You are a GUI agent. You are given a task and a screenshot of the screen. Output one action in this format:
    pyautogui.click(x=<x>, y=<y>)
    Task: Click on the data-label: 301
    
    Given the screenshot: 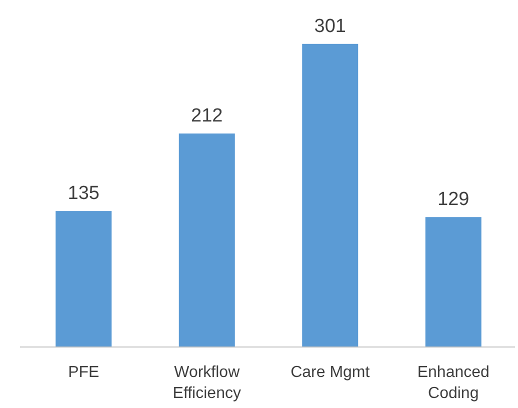 What is the action you would take?
    pyautogui.click(x=330, y=26)
    